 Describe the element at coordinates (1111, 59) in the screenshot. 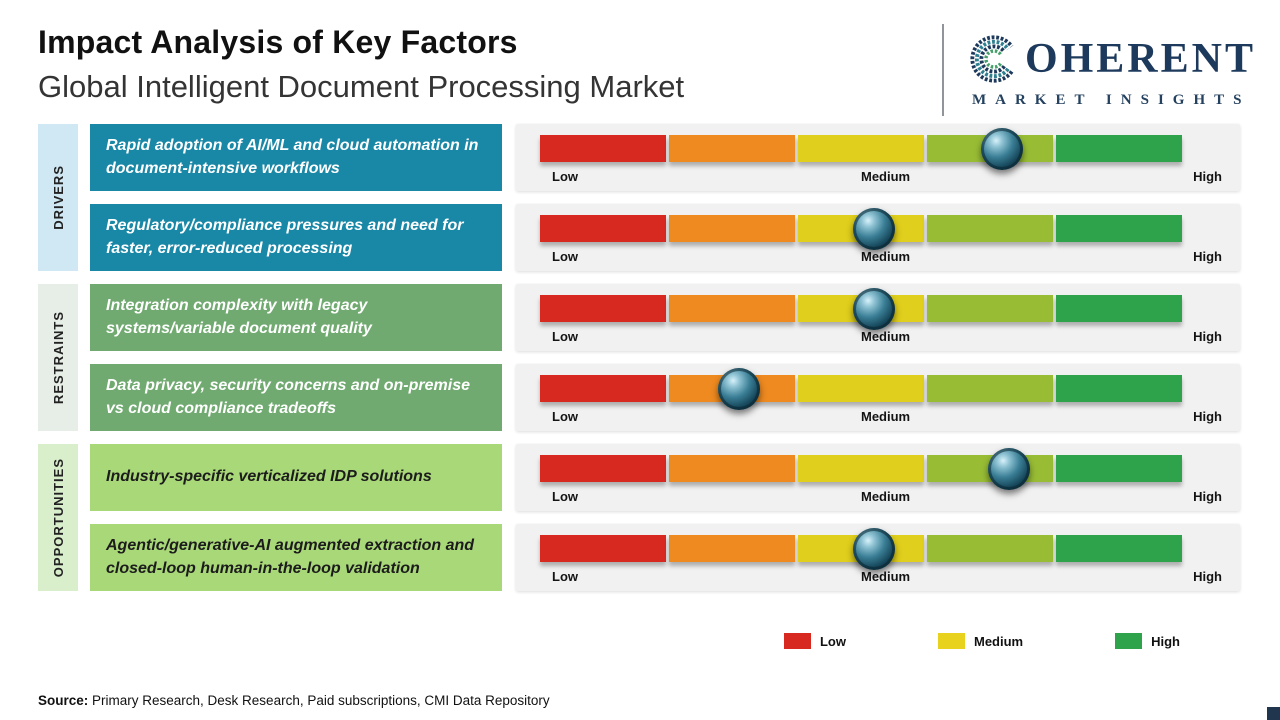

I see `logo-wordmark: OHERENT` at that location.